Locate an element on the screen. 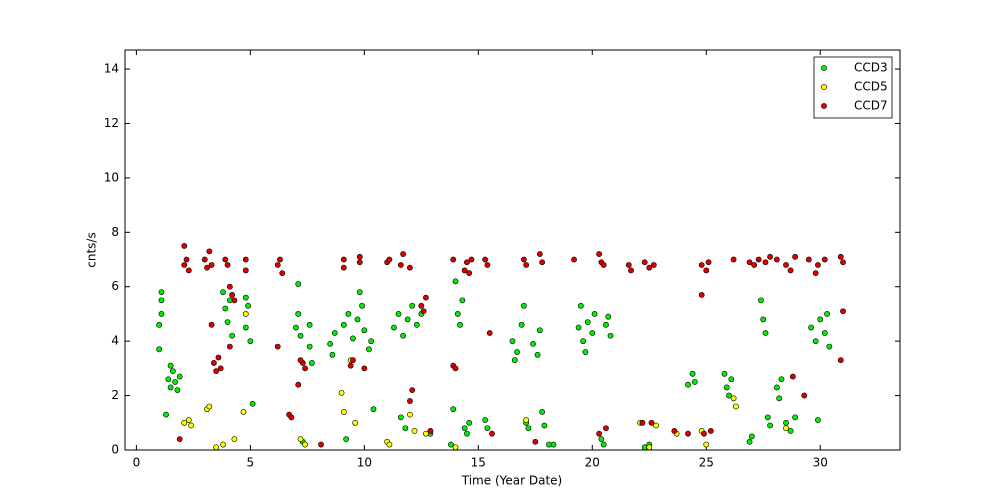 Image resolution: width=1000 pixels, height=500 pixels. legend-label: CCD5 is located at coordinates (871, 87).